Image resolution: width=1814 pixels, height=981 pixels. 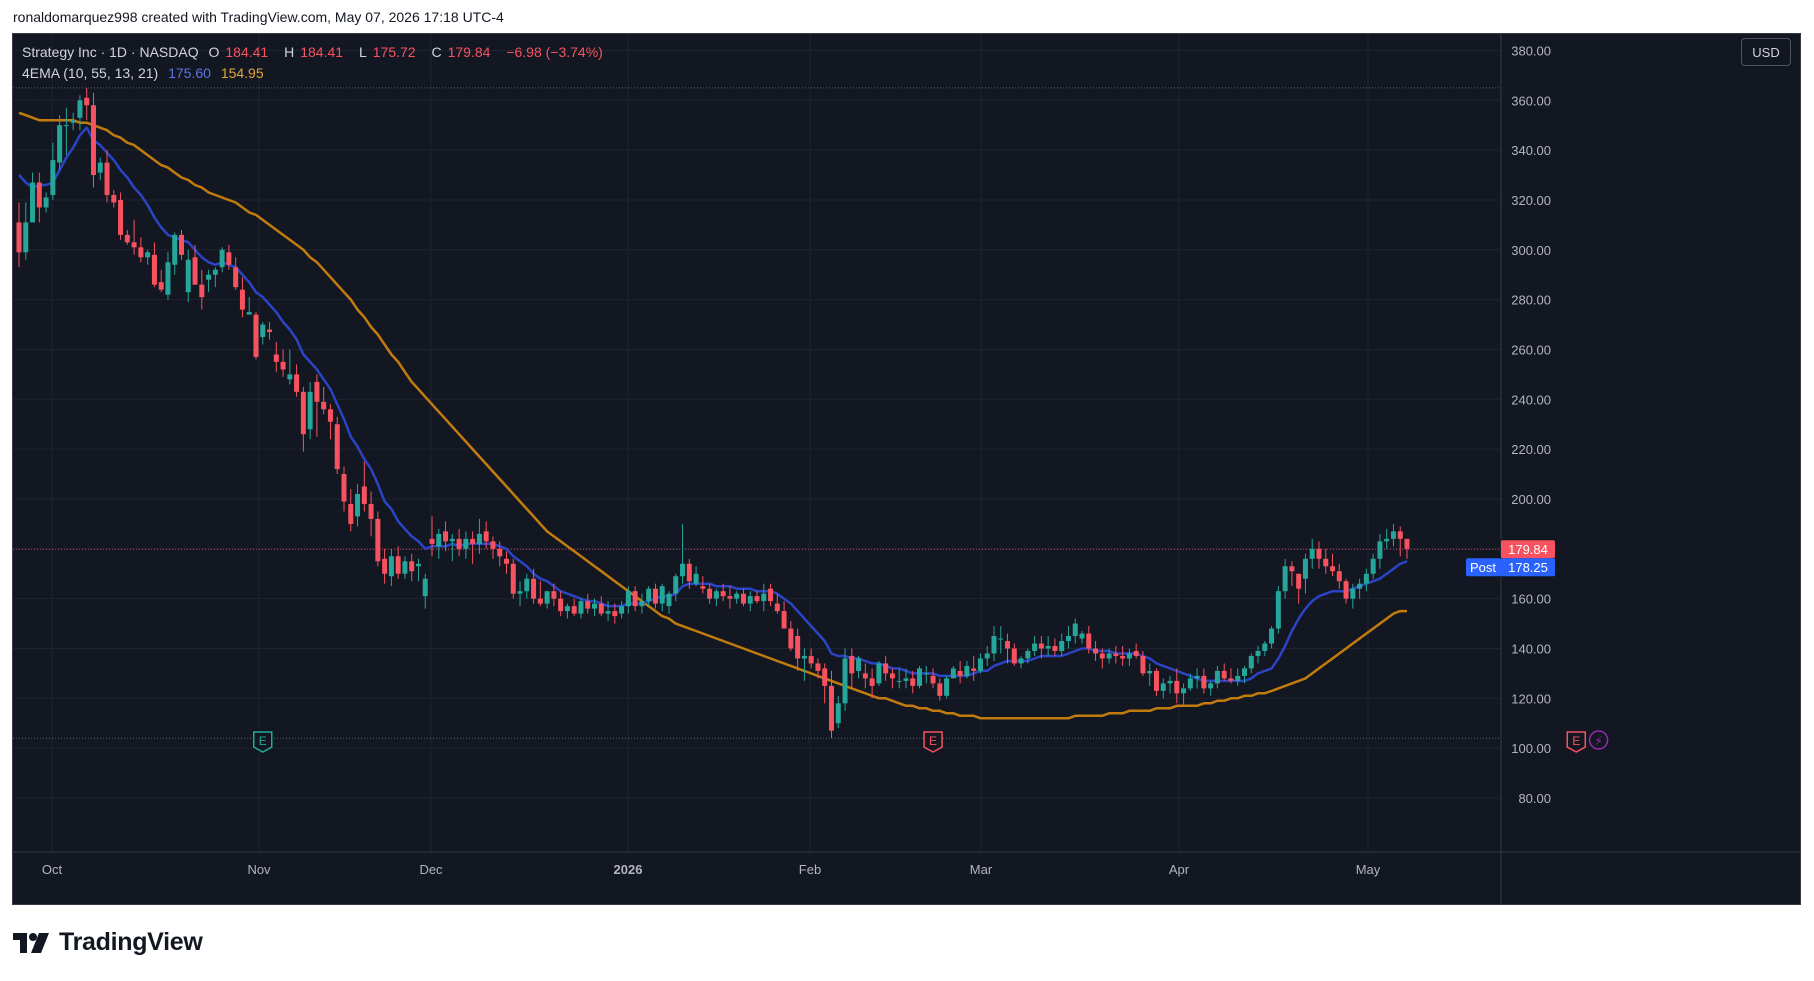 What do you see at coordinates (108, 942) in the screenshot?
I see `tradingview-logo: TradingView` at bounding box center [108, 942].